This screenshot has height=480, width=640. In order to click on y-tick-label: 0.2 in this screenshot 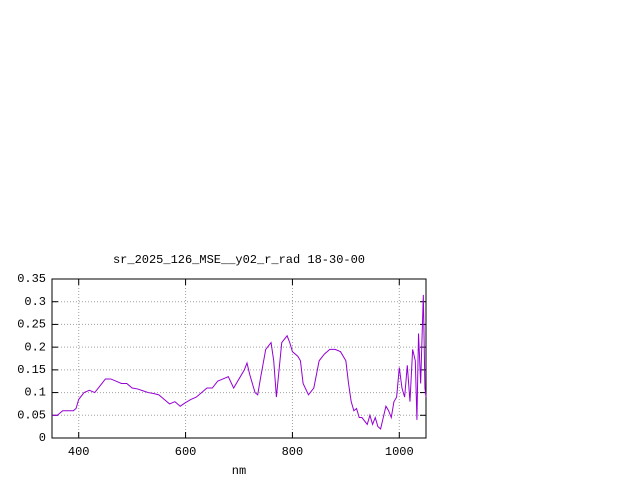, I will do `click(35, 347)`.